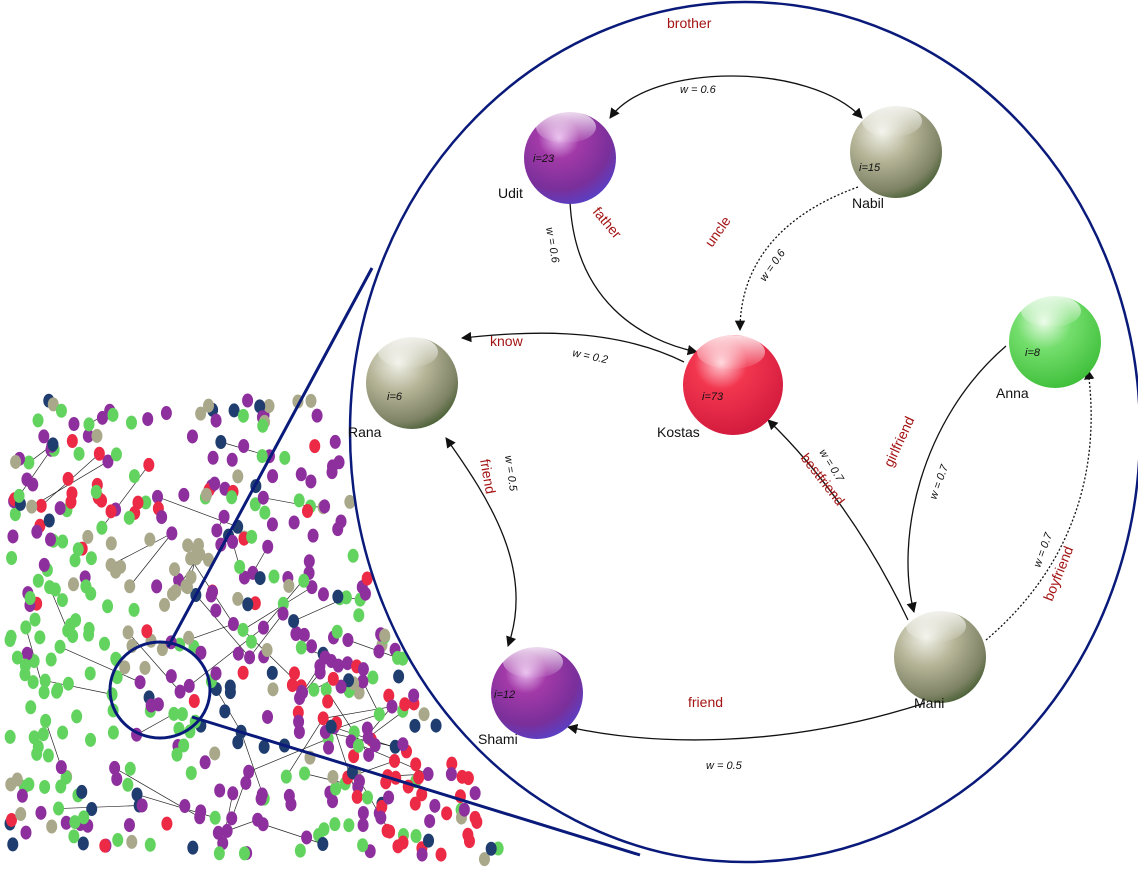  I want to click on node-nabil-index: i=15, so click(870, 168).